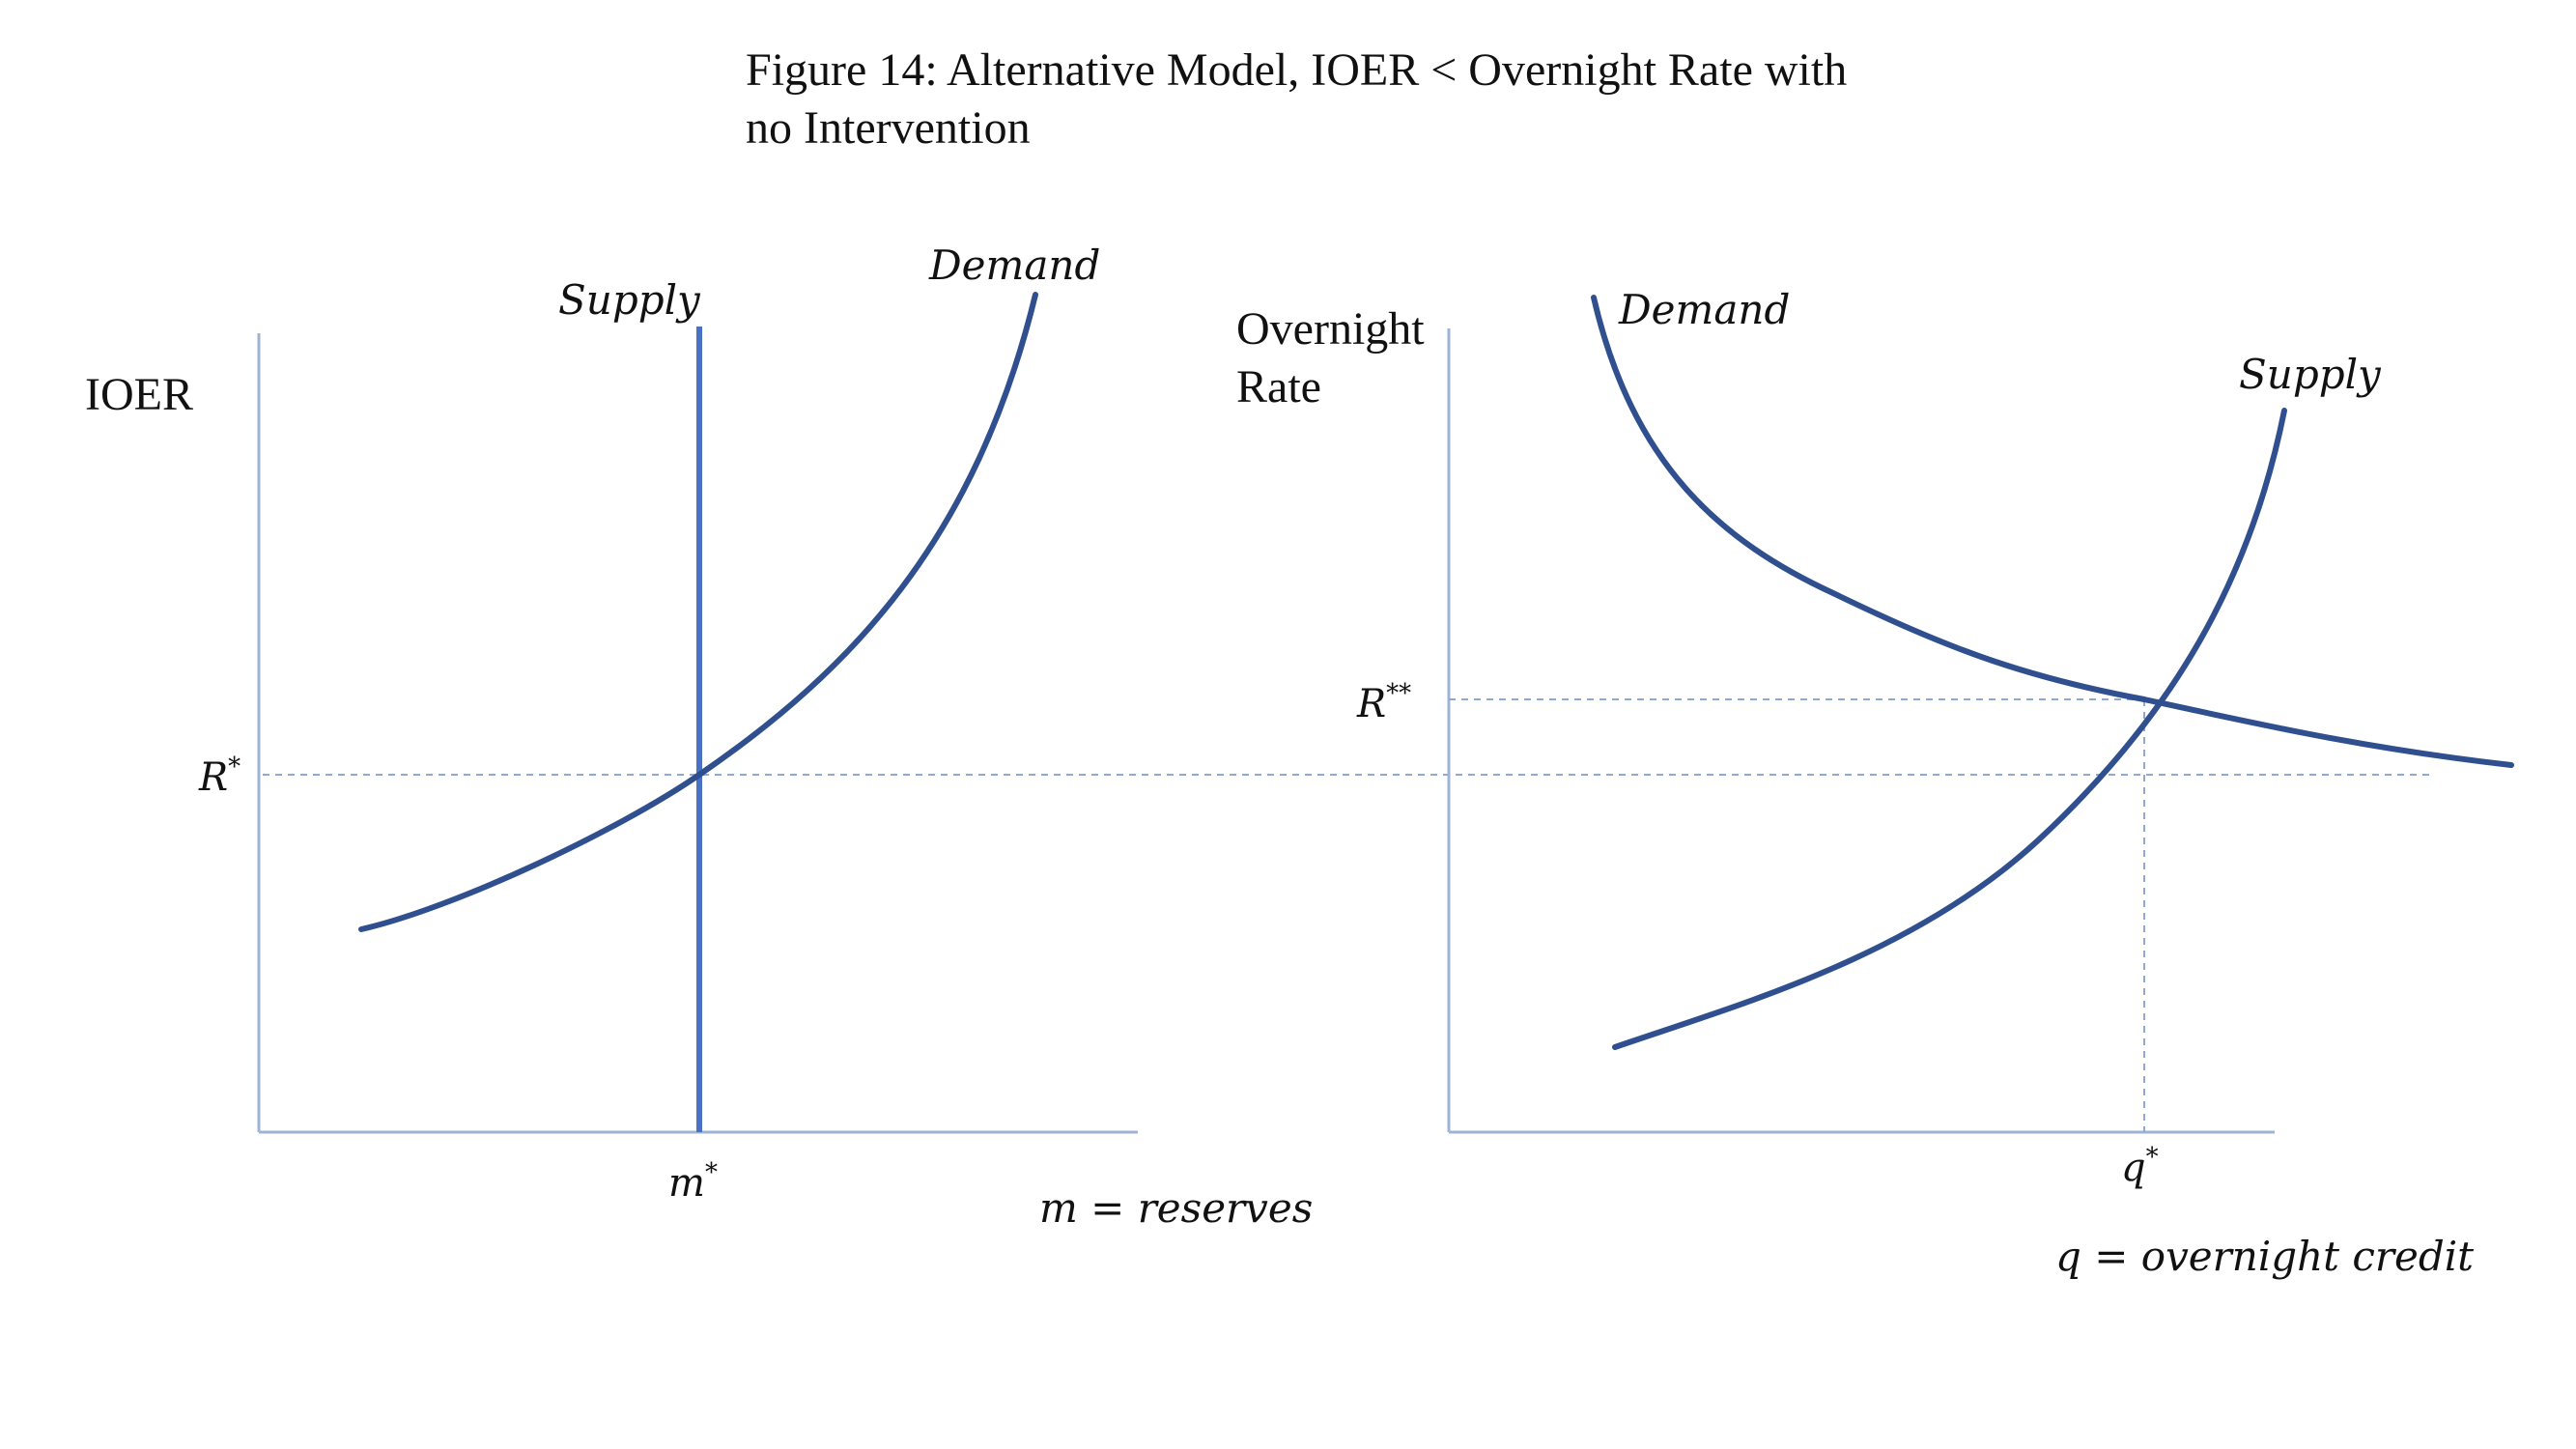 The height and width of the screenshot is (1449, 2576). I want to click on r-star-label: R*, so click(219, 776).